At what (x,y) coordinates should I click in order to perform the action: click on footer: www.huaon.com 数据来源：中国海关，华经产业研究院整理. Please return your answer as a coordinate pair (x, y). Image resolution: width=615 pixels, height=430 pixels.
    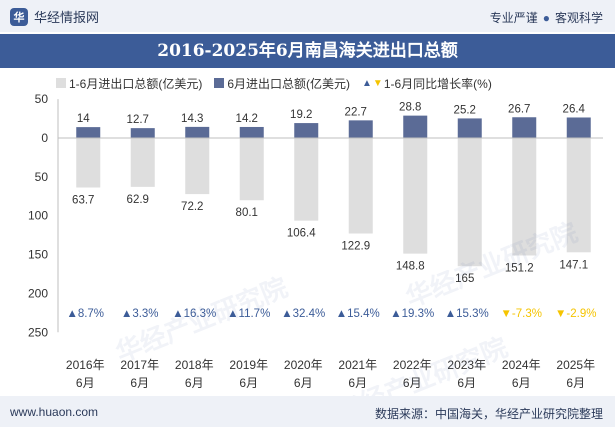
    Looking at the image, I should click on (307, 411).